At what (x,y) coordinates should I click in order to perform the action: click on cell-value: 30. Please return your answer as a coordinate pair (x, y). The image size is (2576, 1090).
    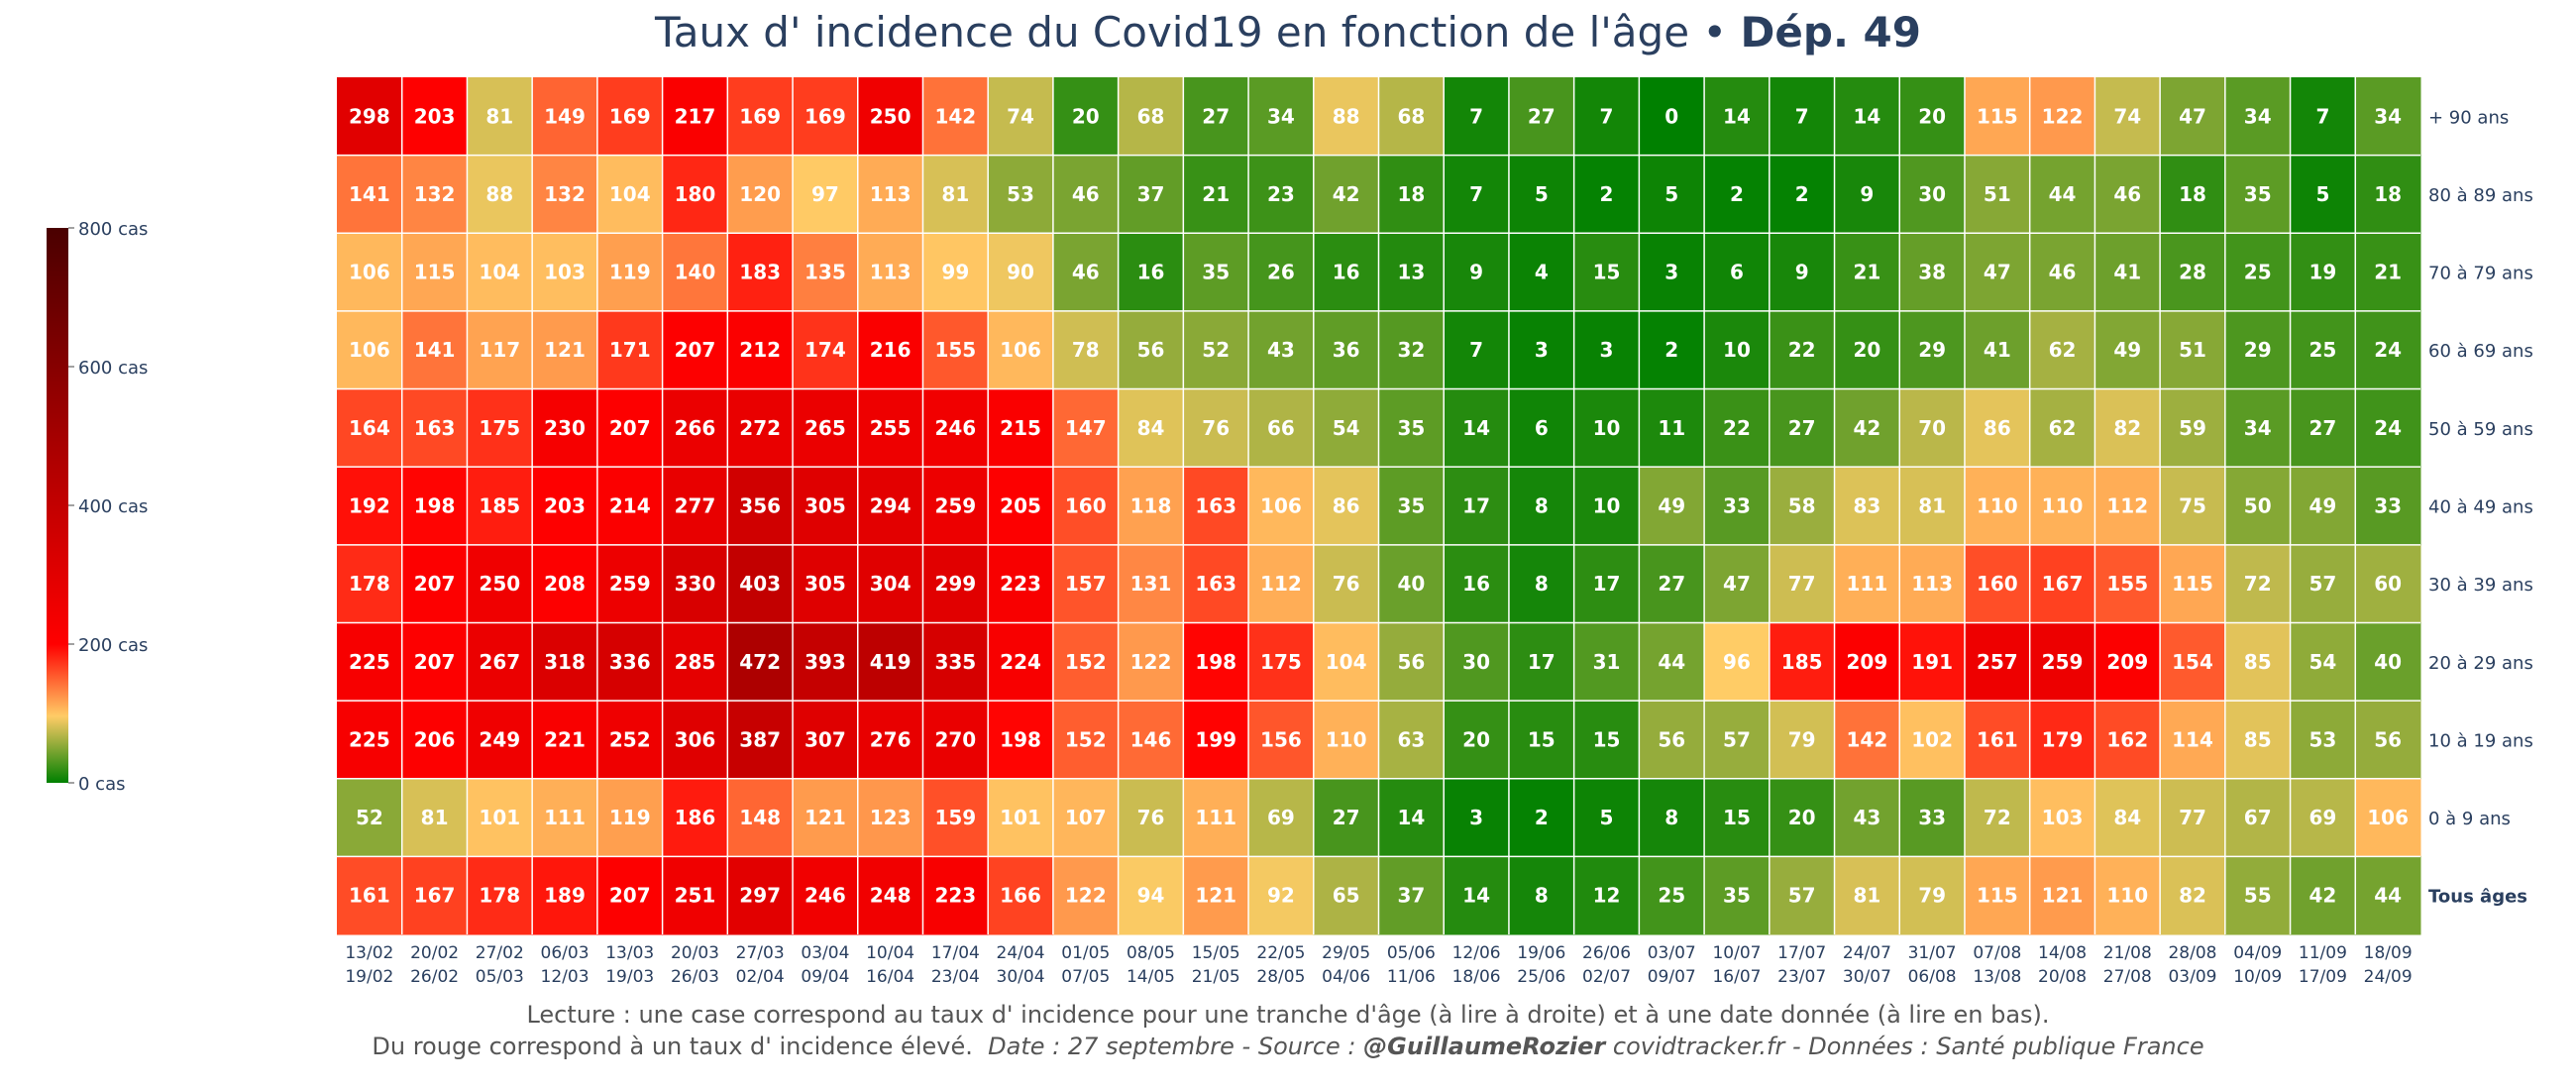
    Looking at the image, I should click on (1476, 662).